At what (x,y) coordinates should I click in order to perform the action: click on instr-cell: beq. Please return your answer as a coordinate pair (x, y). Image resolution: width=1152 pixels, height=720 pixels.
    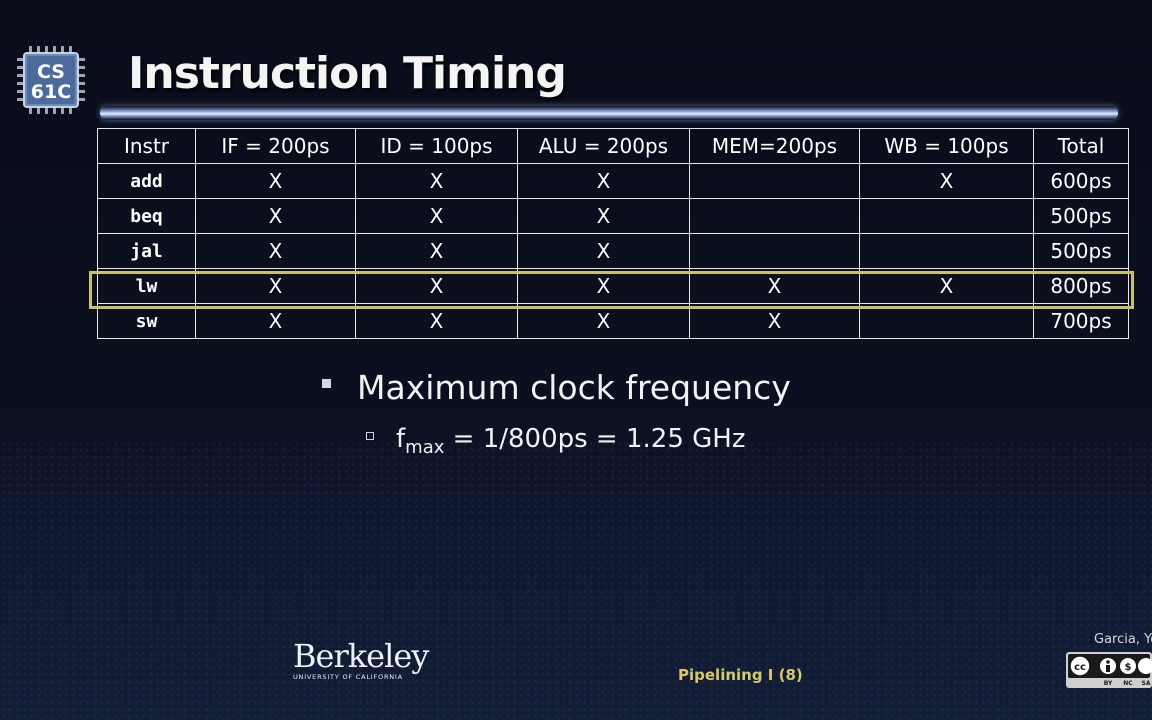
    Looking at the image, I should click on (146, 216).